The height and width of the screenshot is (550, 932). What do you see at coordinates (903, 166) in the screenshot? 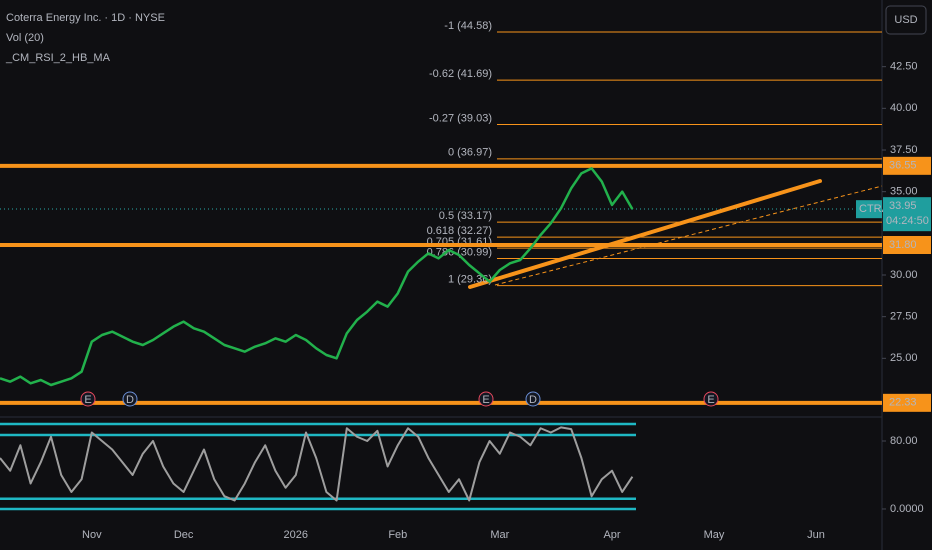
I see `level-label: 36.55` at bounding box center [903, 166].